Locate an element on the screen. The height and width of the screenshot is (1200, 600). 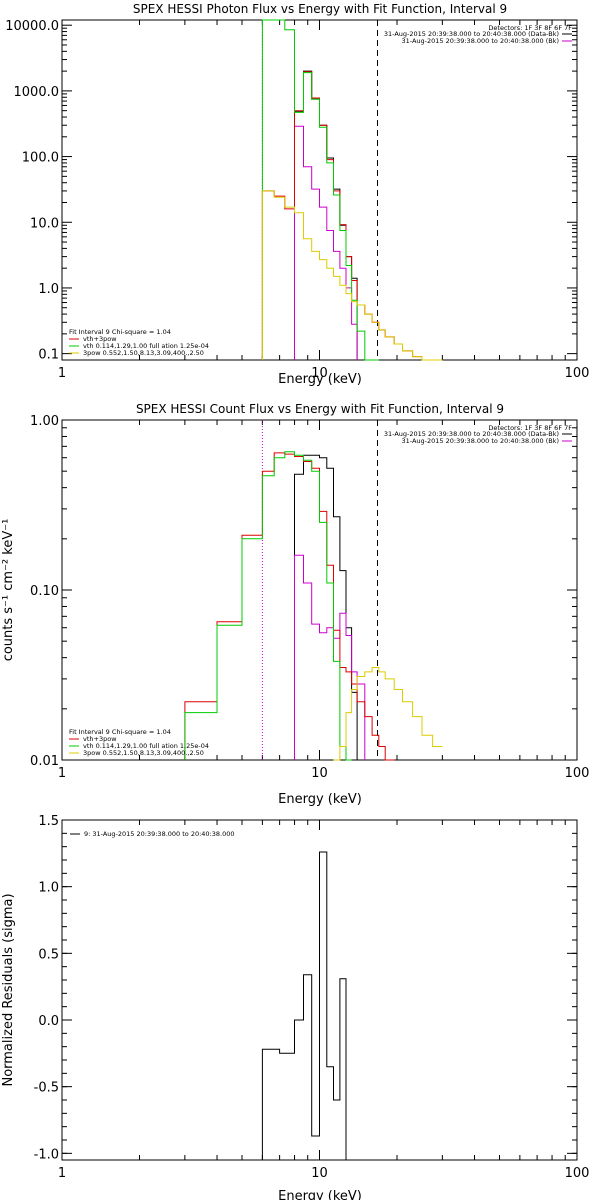
y-tick-label: 1000.0 is located at coordinates (37, 92).